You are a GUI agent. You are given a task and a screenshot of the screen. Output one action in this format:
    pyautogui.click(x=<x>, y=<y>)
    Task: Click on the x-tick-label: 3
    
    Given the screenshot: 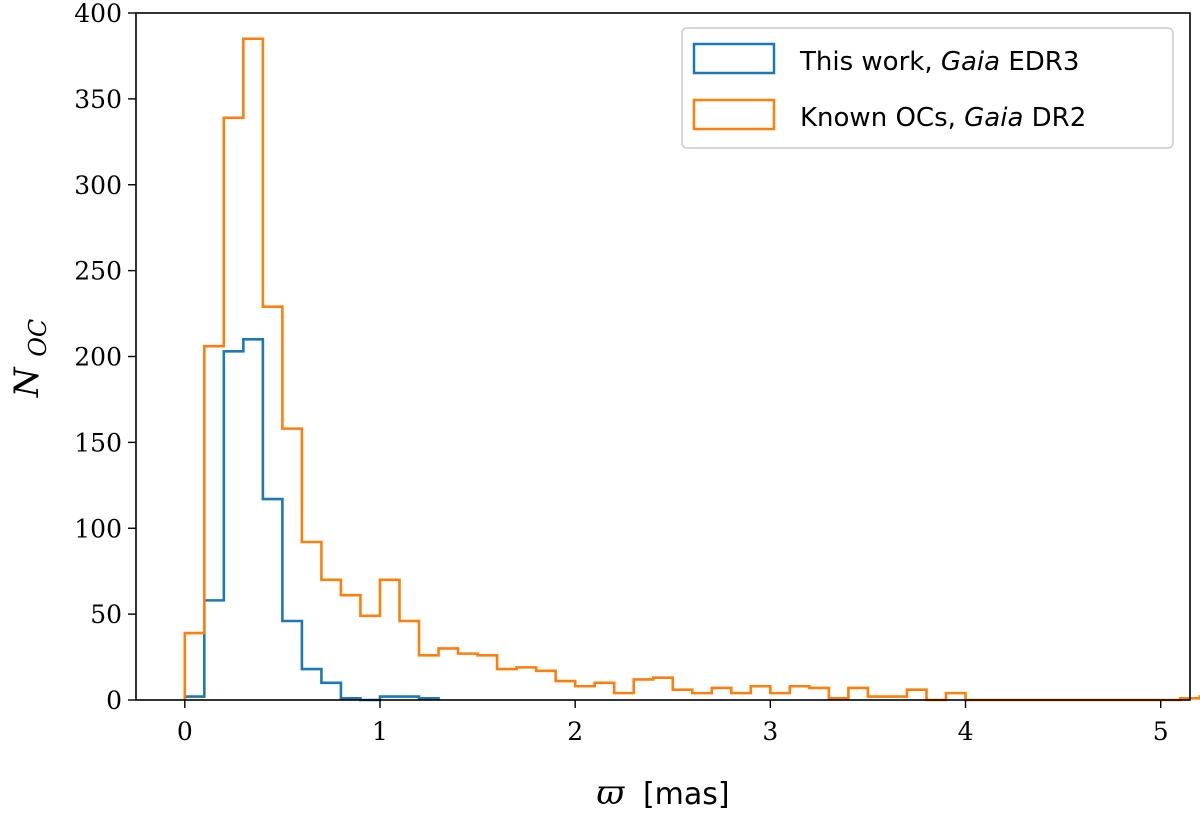 What is the action you would take?
    pyautogui.click(x=770, y=731)
    